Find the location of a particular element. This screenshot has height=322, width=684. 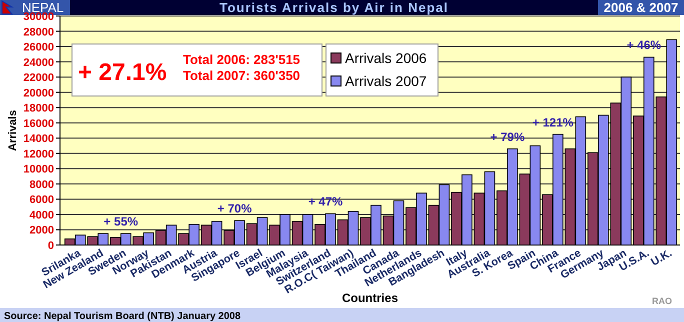

y-axis-title: Arrivals is located at coordinates (13, 130).